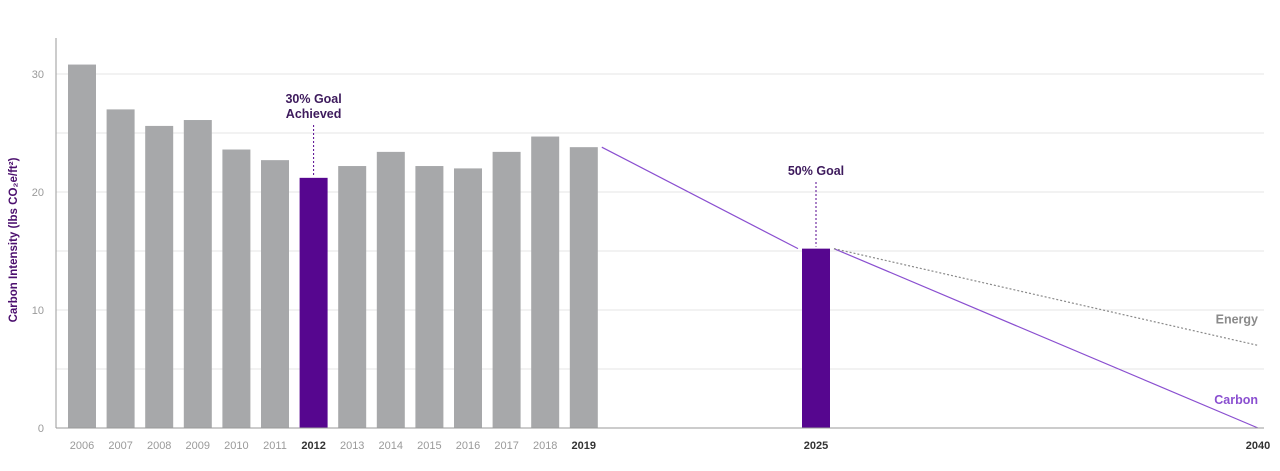 This screenshot has width=1280, height=471. Describe the element at coordinates (1258, 446) in the screenshot. I see `x-tick-label: 2040` at that location.